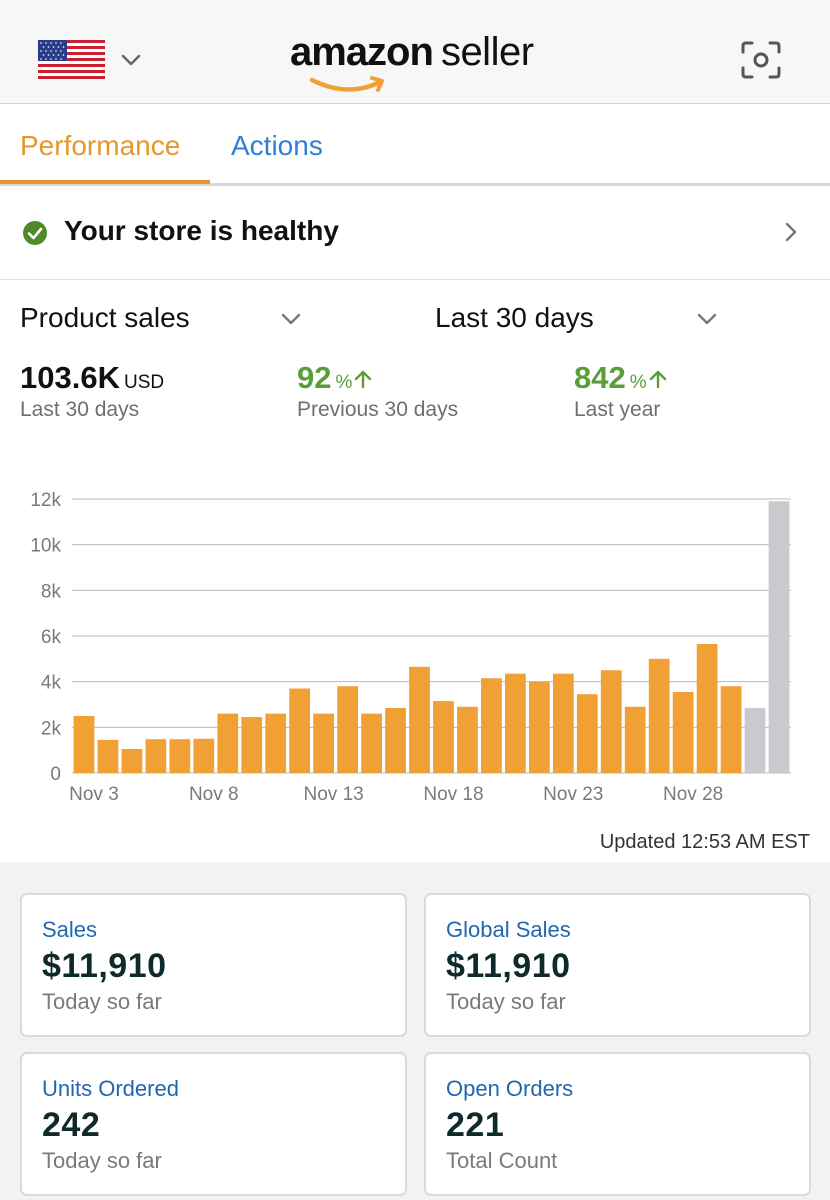  I want to click on card-units-ordered: Units Ordered 242 Today so far, so click(213, 1124).